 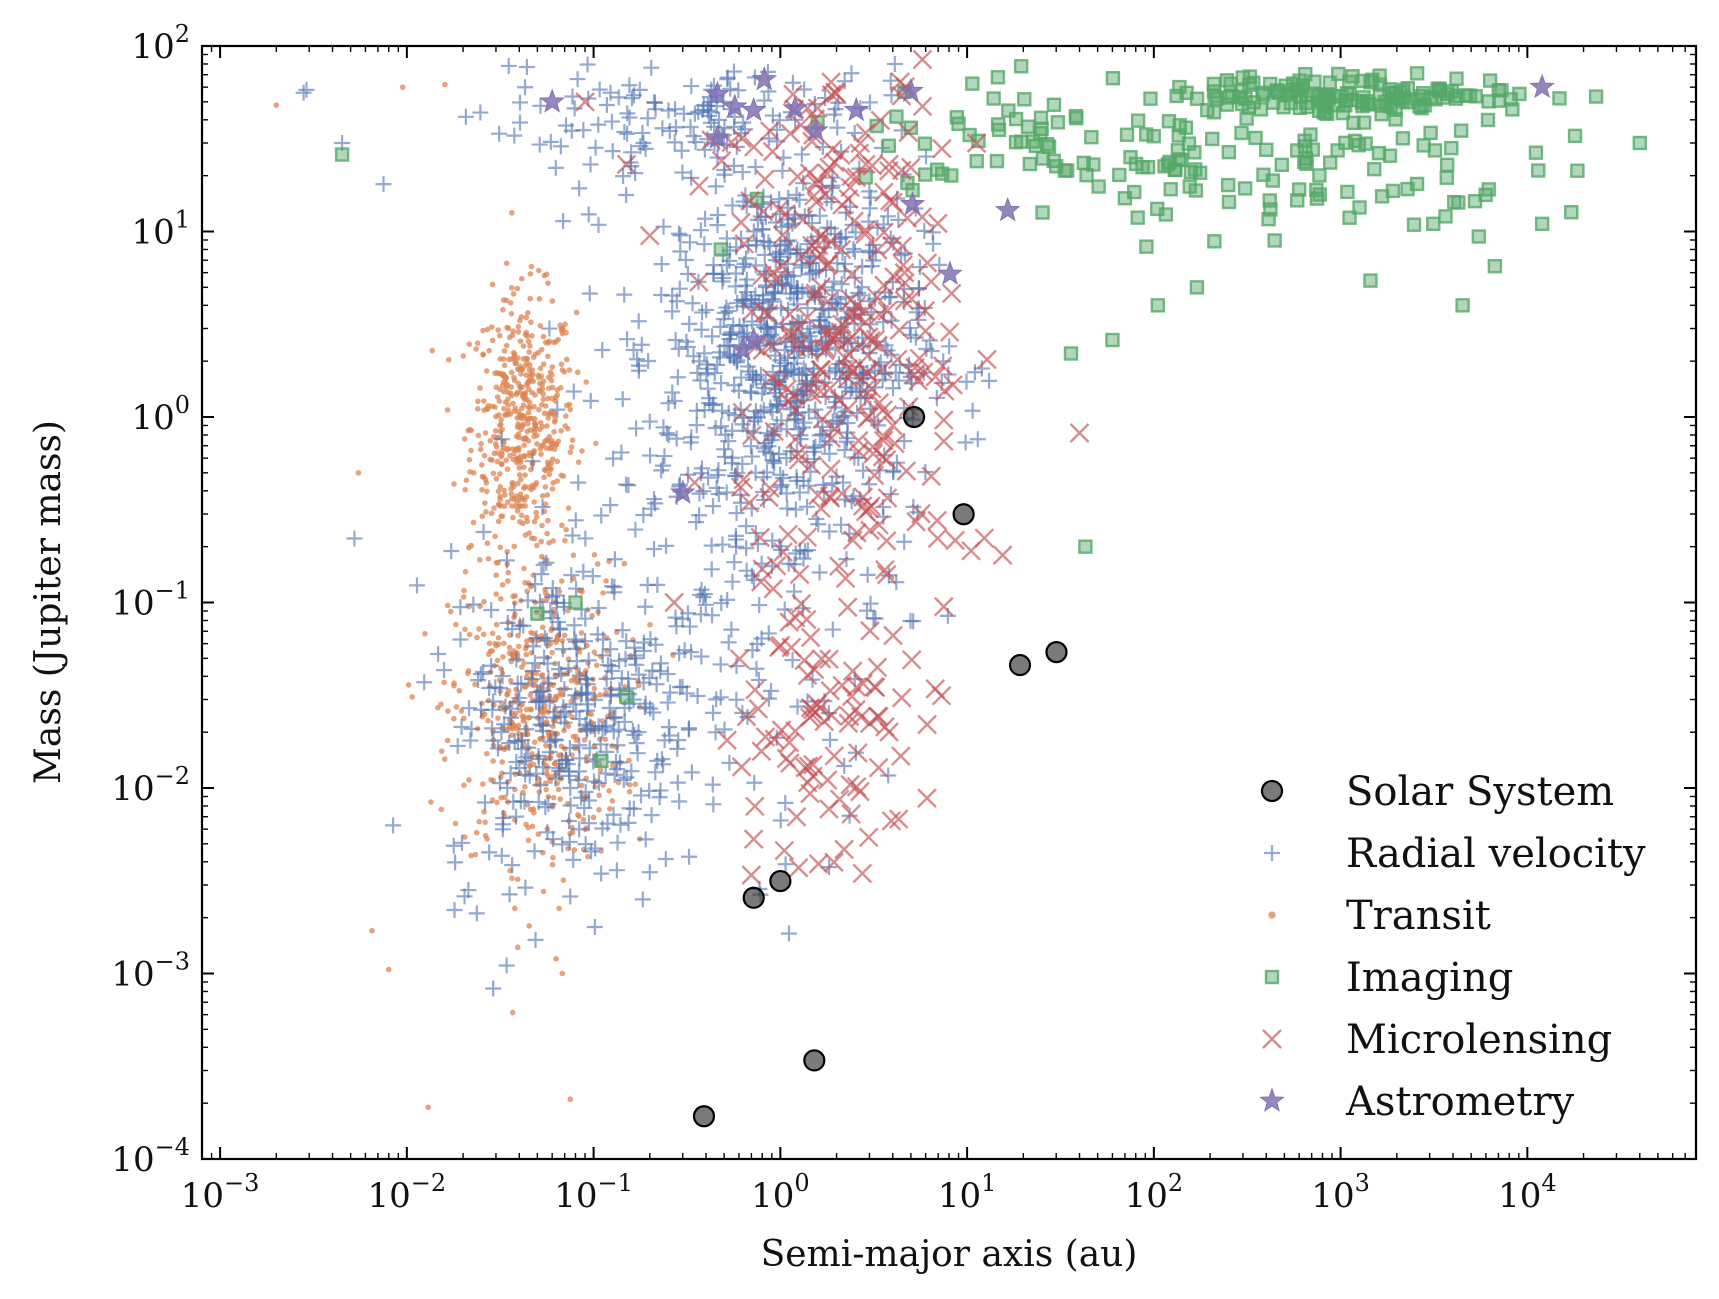 What do you see at coordinates (1455, 854) in the screenshot?
I see `legend-item-radial-velocity: Radial velocity` at bounding box center [1455, 854].